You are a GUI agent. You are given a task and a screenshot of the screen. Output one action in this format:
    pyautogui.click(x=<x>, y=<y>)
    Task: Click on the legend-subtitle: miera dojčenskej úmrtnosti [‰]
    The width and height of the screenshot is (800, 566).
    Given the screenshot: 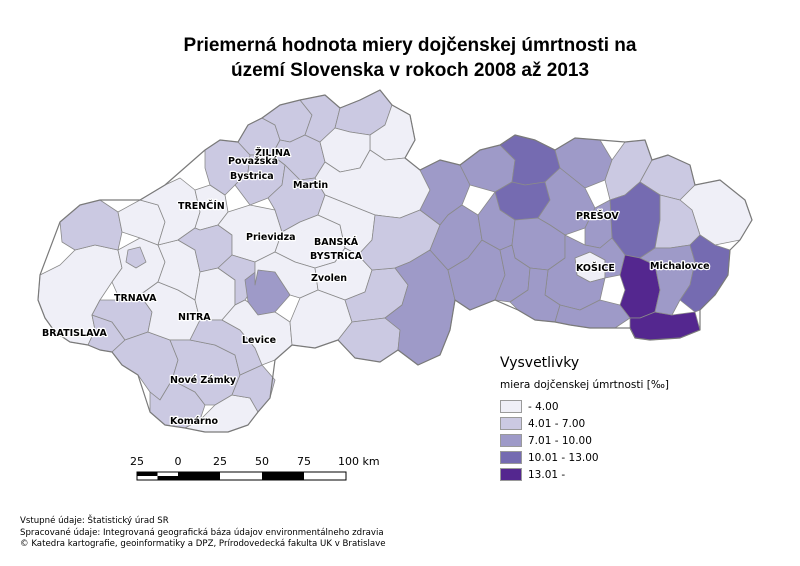 What is the action you would take?
    pyautogui.click(x=584, y=385)
    